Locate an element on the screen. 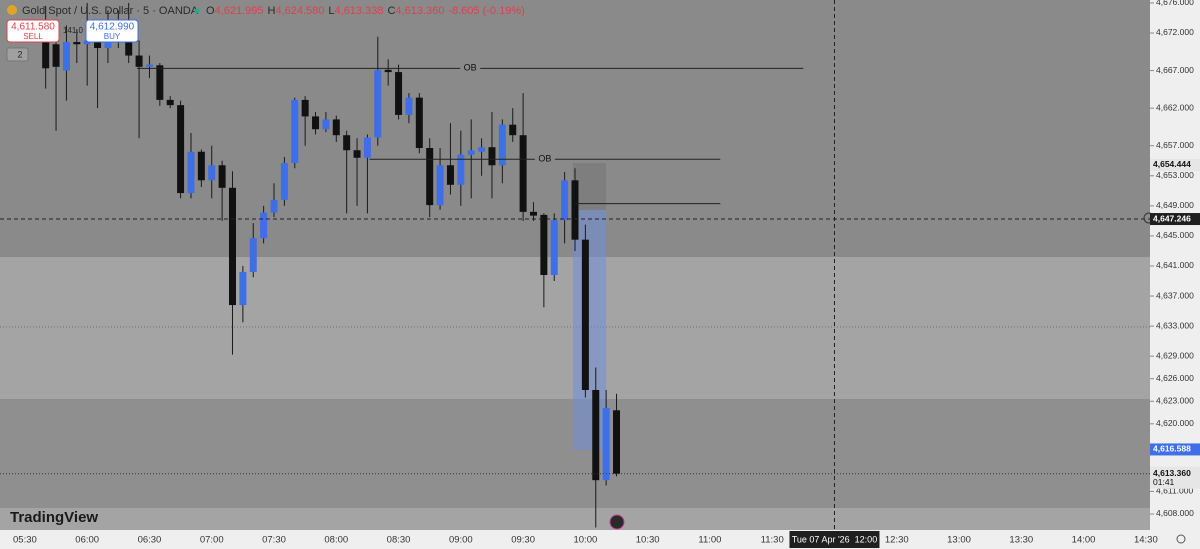  high-value: 4,624.580 is located at coordinates (299, 11).